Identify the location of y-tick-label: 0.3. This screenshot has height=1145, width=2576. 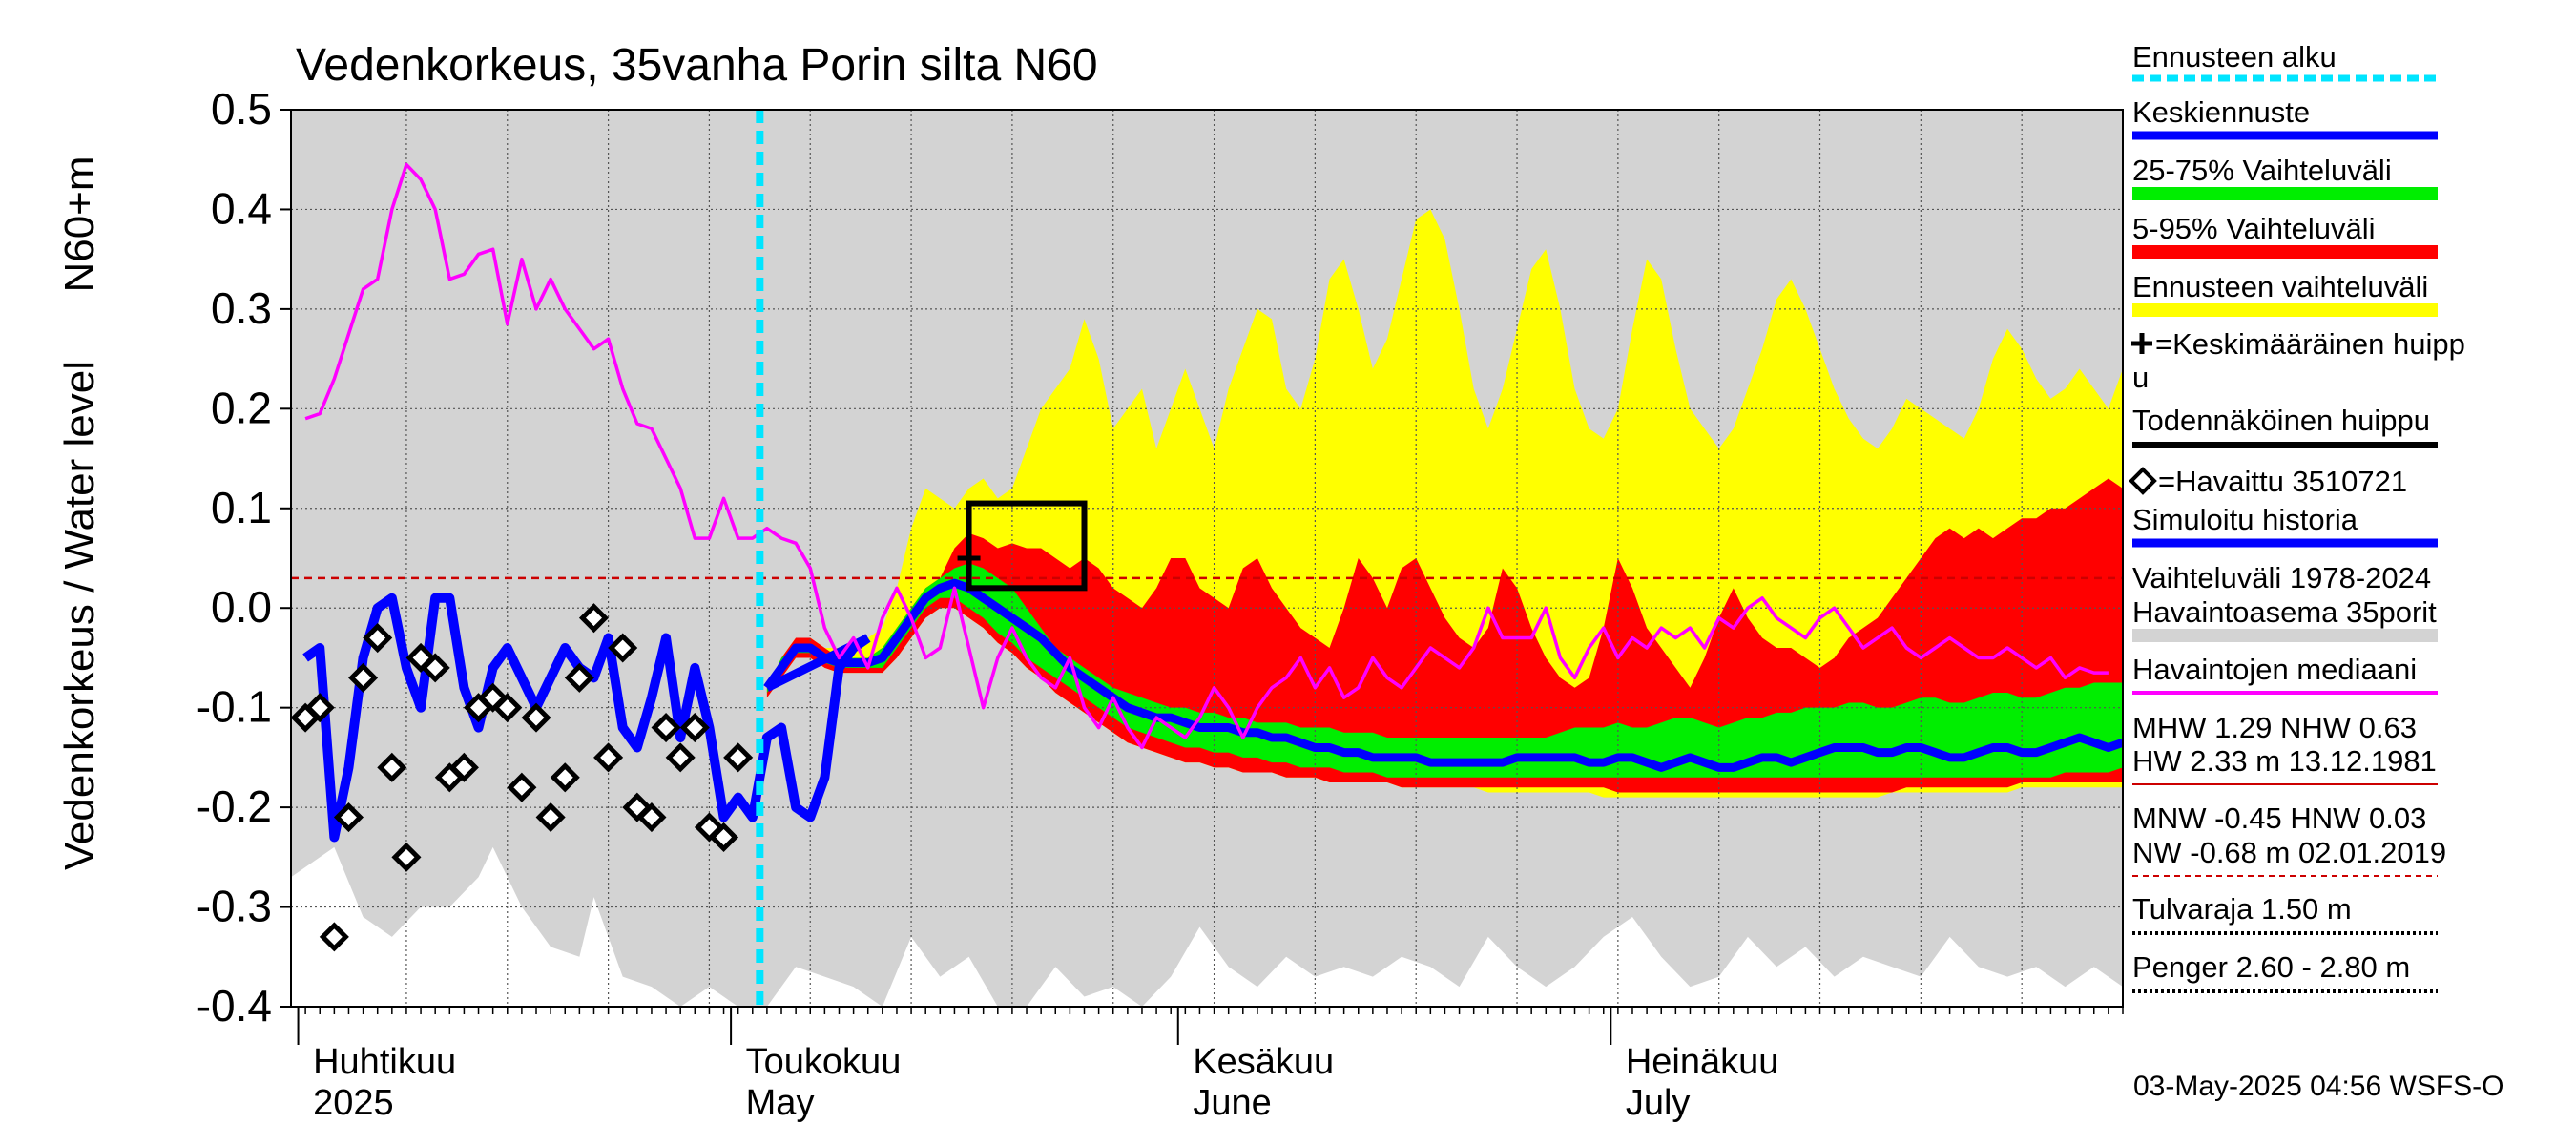
(241, 308).